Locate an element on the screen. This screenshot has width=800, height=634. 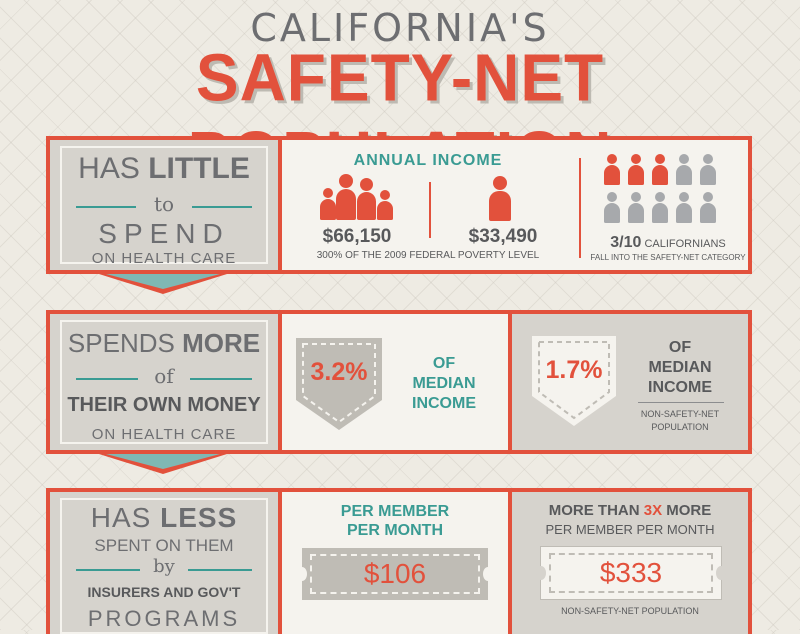
section3-heading-line5: PROGRAMS is located at coordinates (164, 618).